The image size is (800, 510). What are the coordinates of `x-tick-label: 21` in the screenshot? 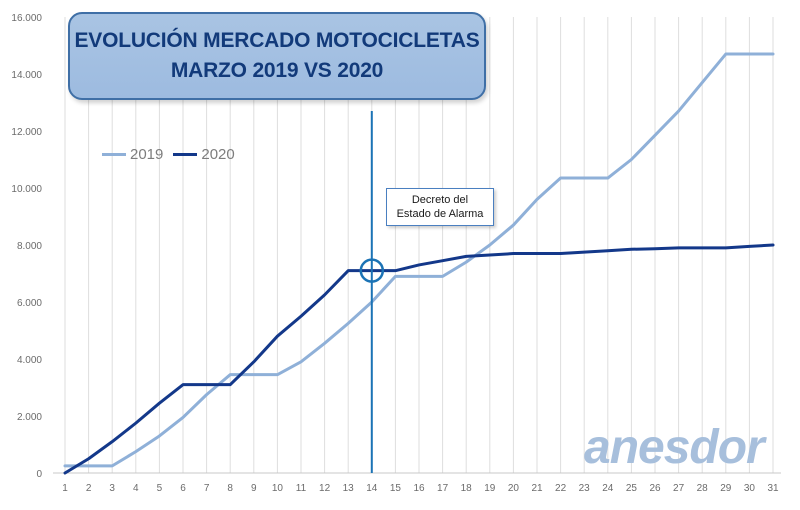 It's located at (537, 488).